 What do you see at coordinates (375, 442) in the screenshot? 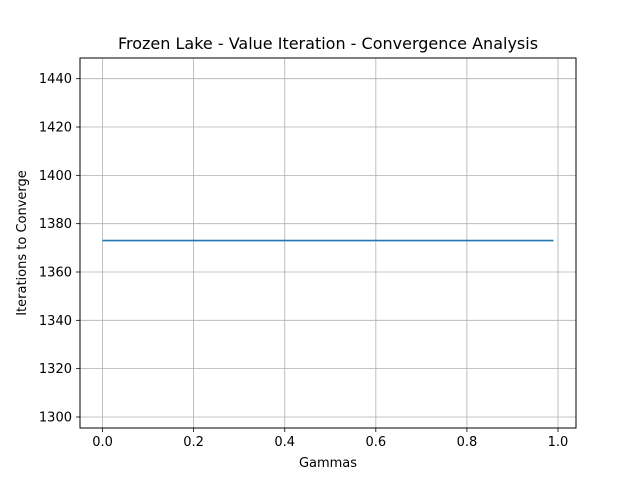
I see `x-tick-label: 0.6` at bounding box center [375, 442].